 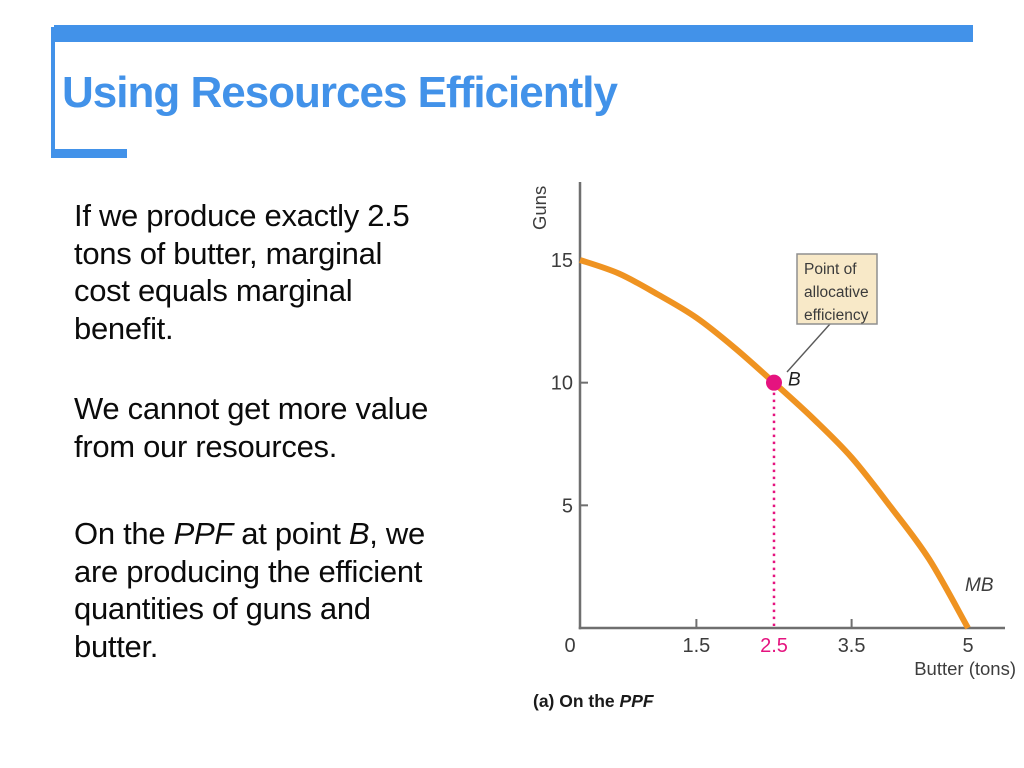 What do you see at coordinates (53, 92) in the screenshot?
I see `title-accent-left-line` at bounding box center [53, 92].